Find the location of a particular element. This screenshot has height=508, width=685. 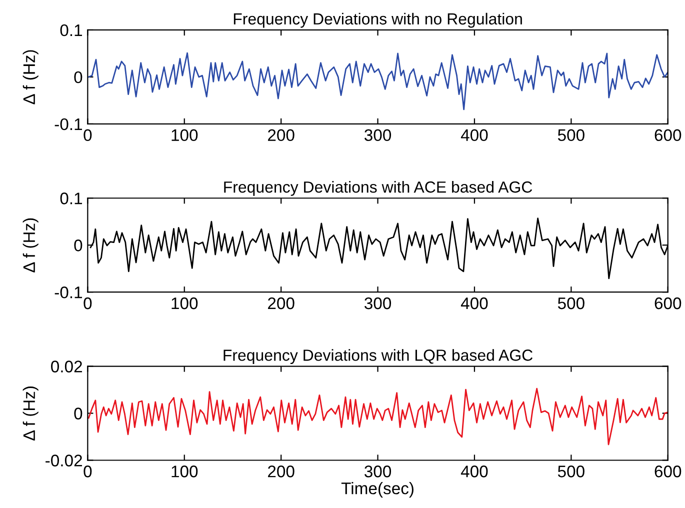

y-tick-label: 0.02 is located at coordinates (66, 366).